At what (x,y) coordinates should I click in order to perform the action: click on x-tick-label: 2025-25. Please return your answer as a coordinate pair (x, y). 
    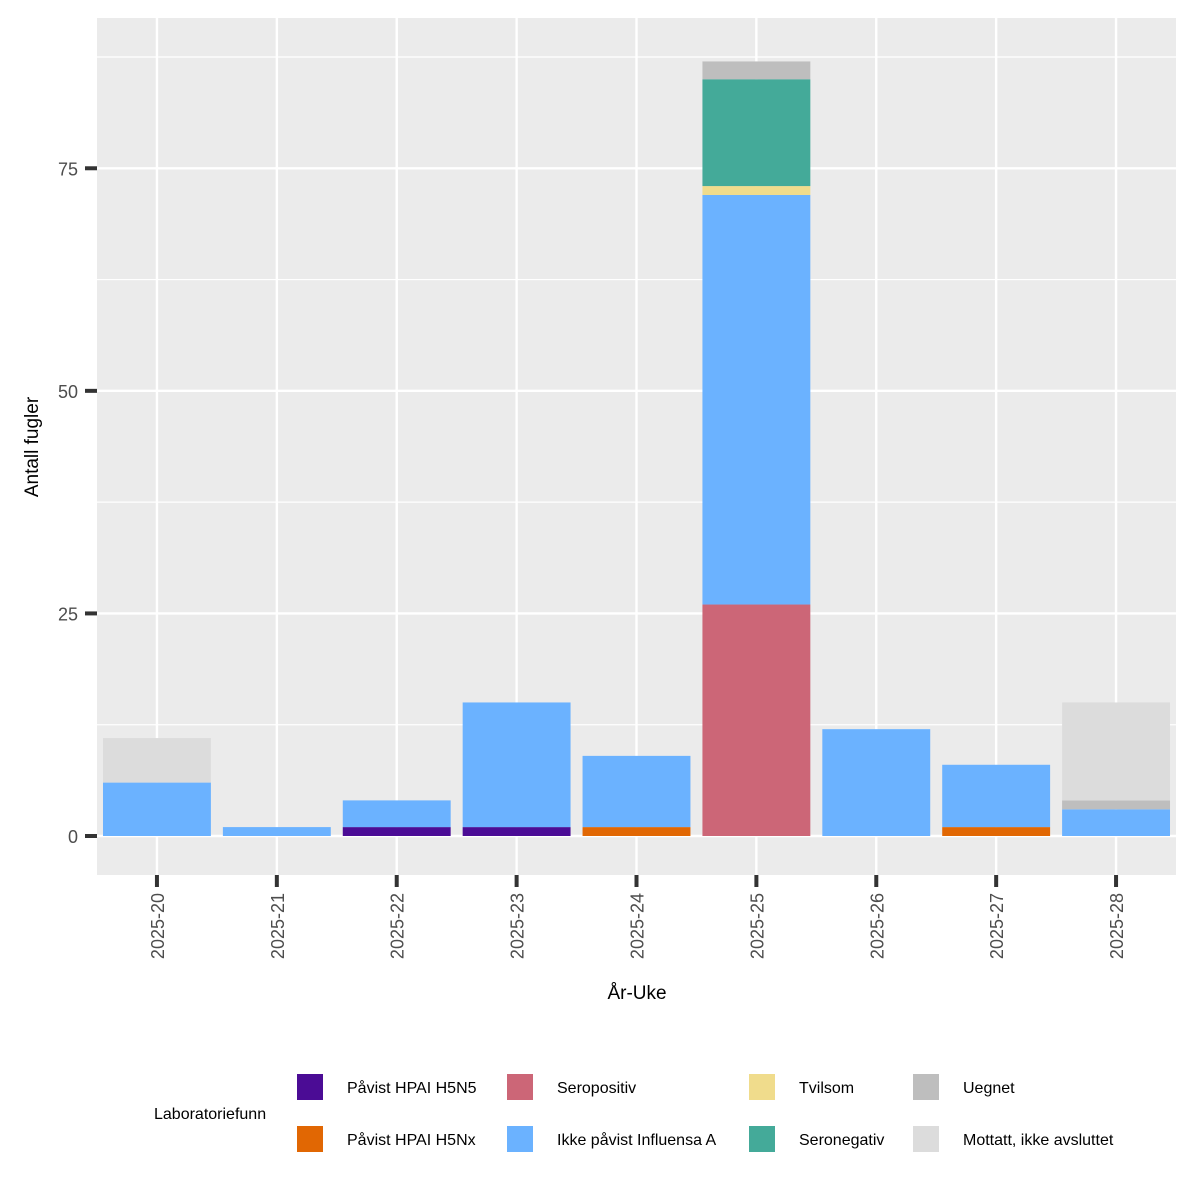
    Looking at the image, I should click on (757, 926).